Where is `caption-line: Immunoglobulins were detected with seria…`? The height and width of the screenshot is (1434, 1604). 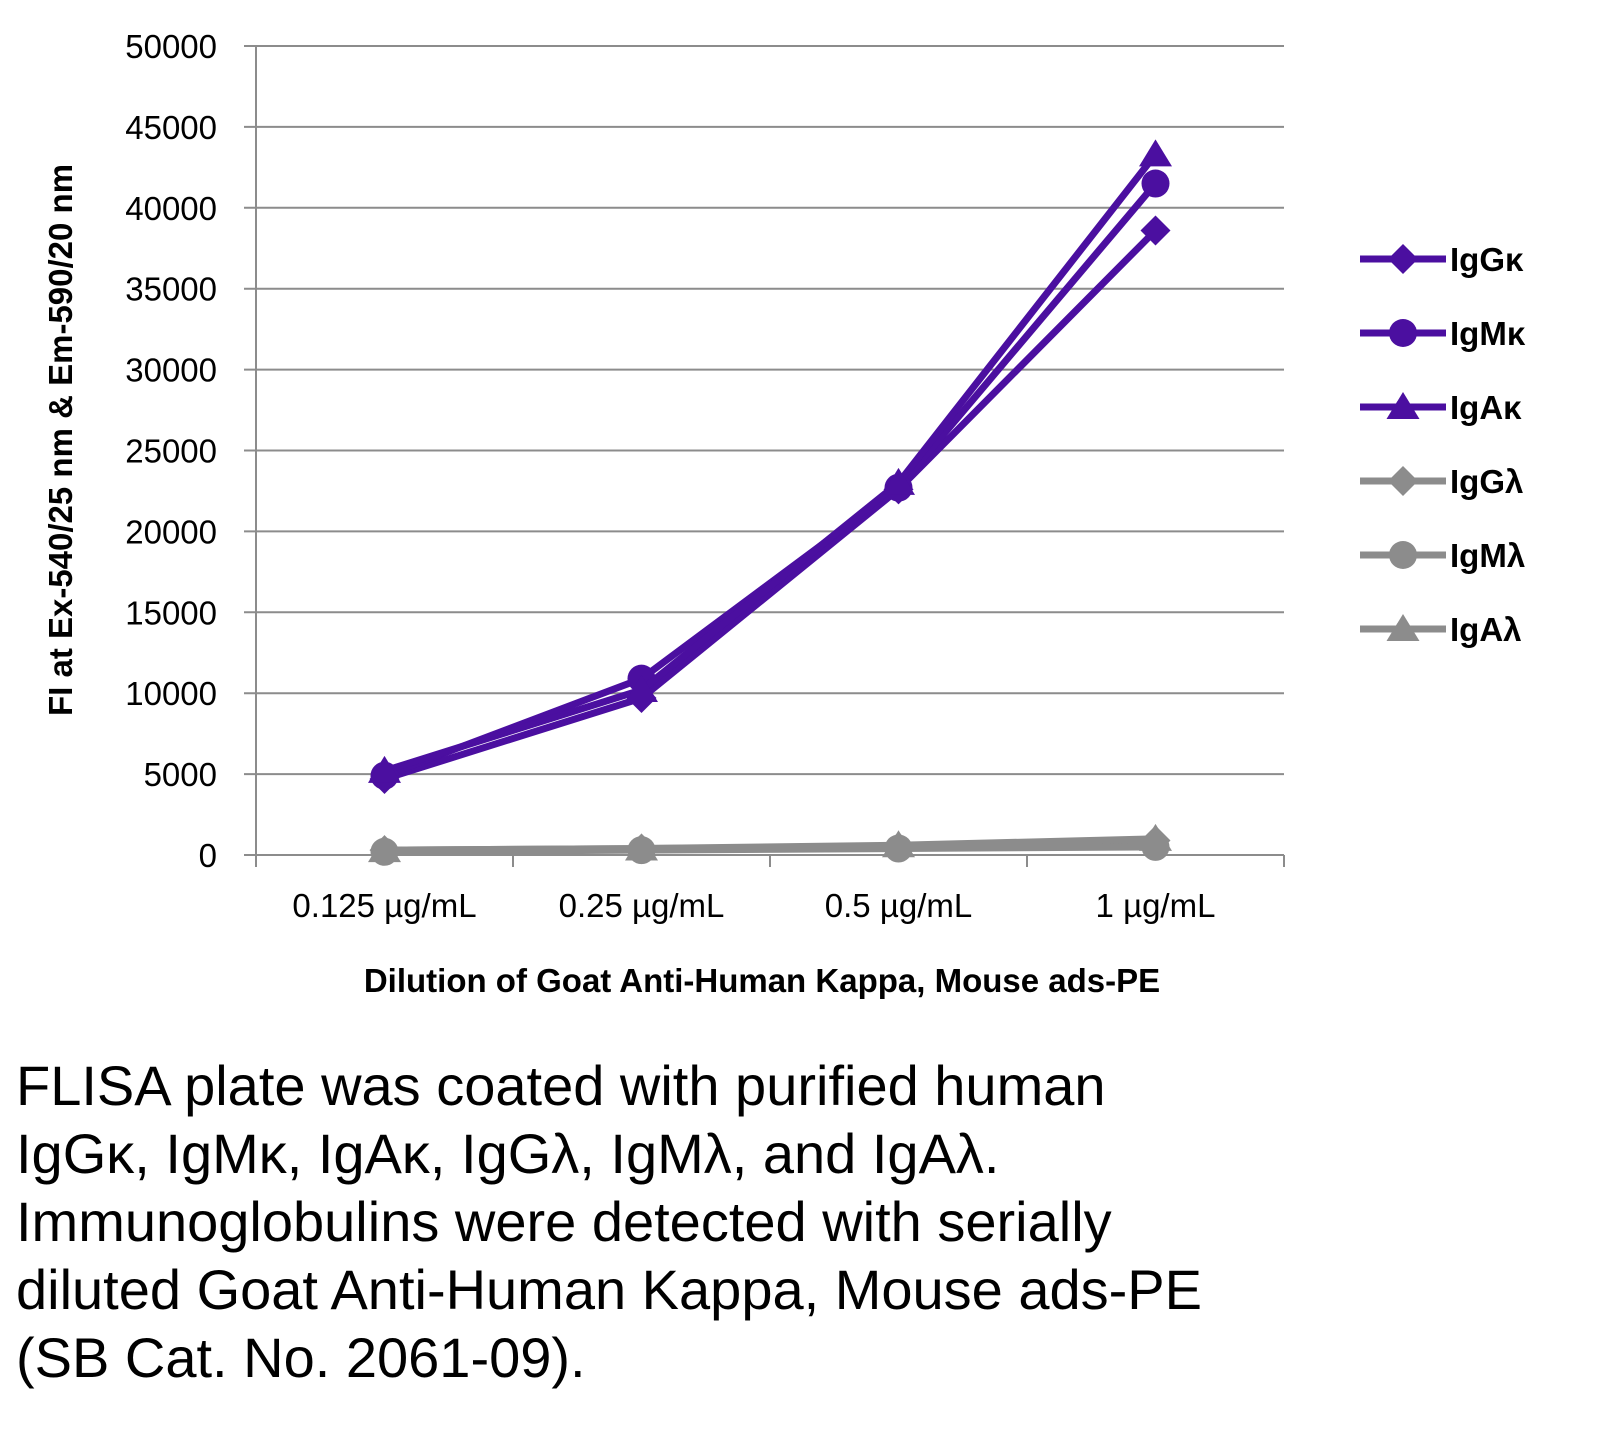 caption-line: Immunoglobulins were detected with seria… is located at coordinates (564, 1221).